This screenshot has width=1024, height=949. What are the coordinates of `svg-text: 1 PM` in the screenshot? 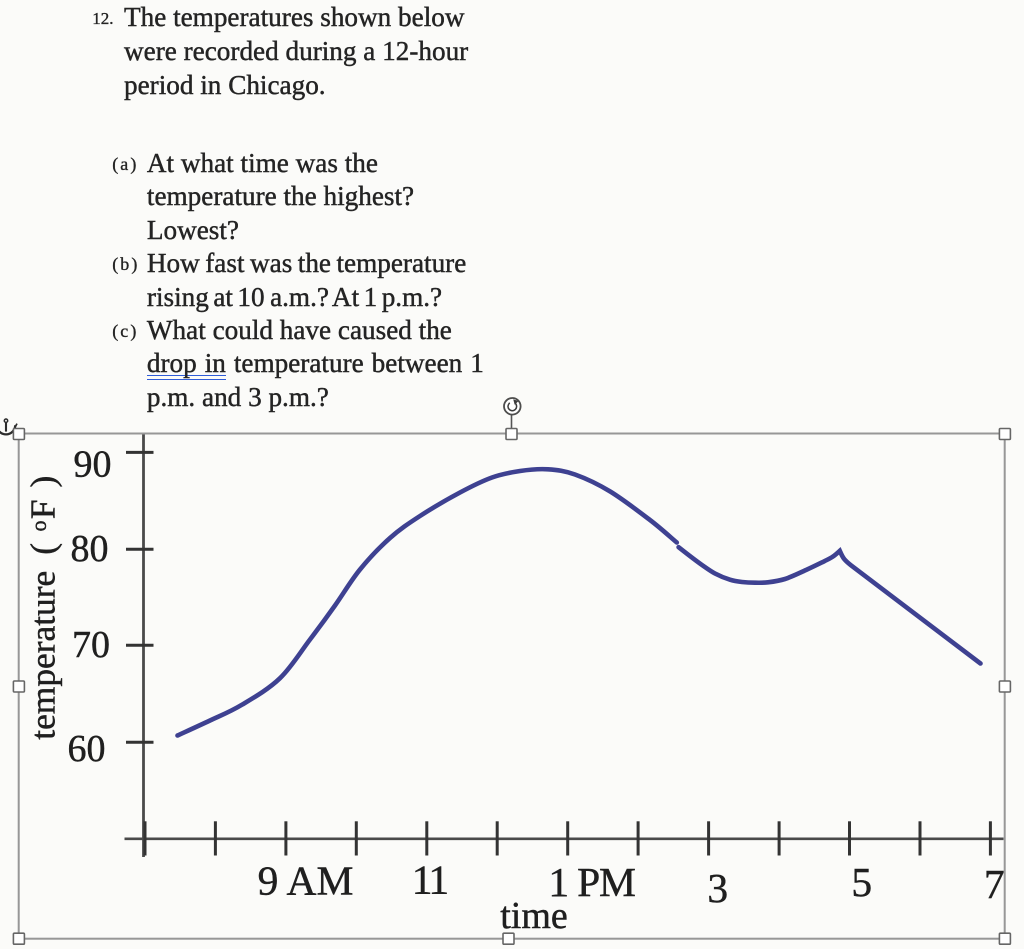 It's located at (591, 882).